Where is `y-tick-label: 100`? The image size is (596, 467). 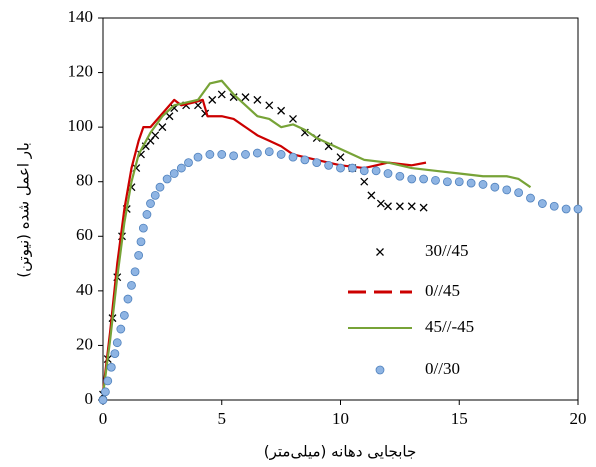
y-tick-label: 100 is located at coordinates (81, 125).